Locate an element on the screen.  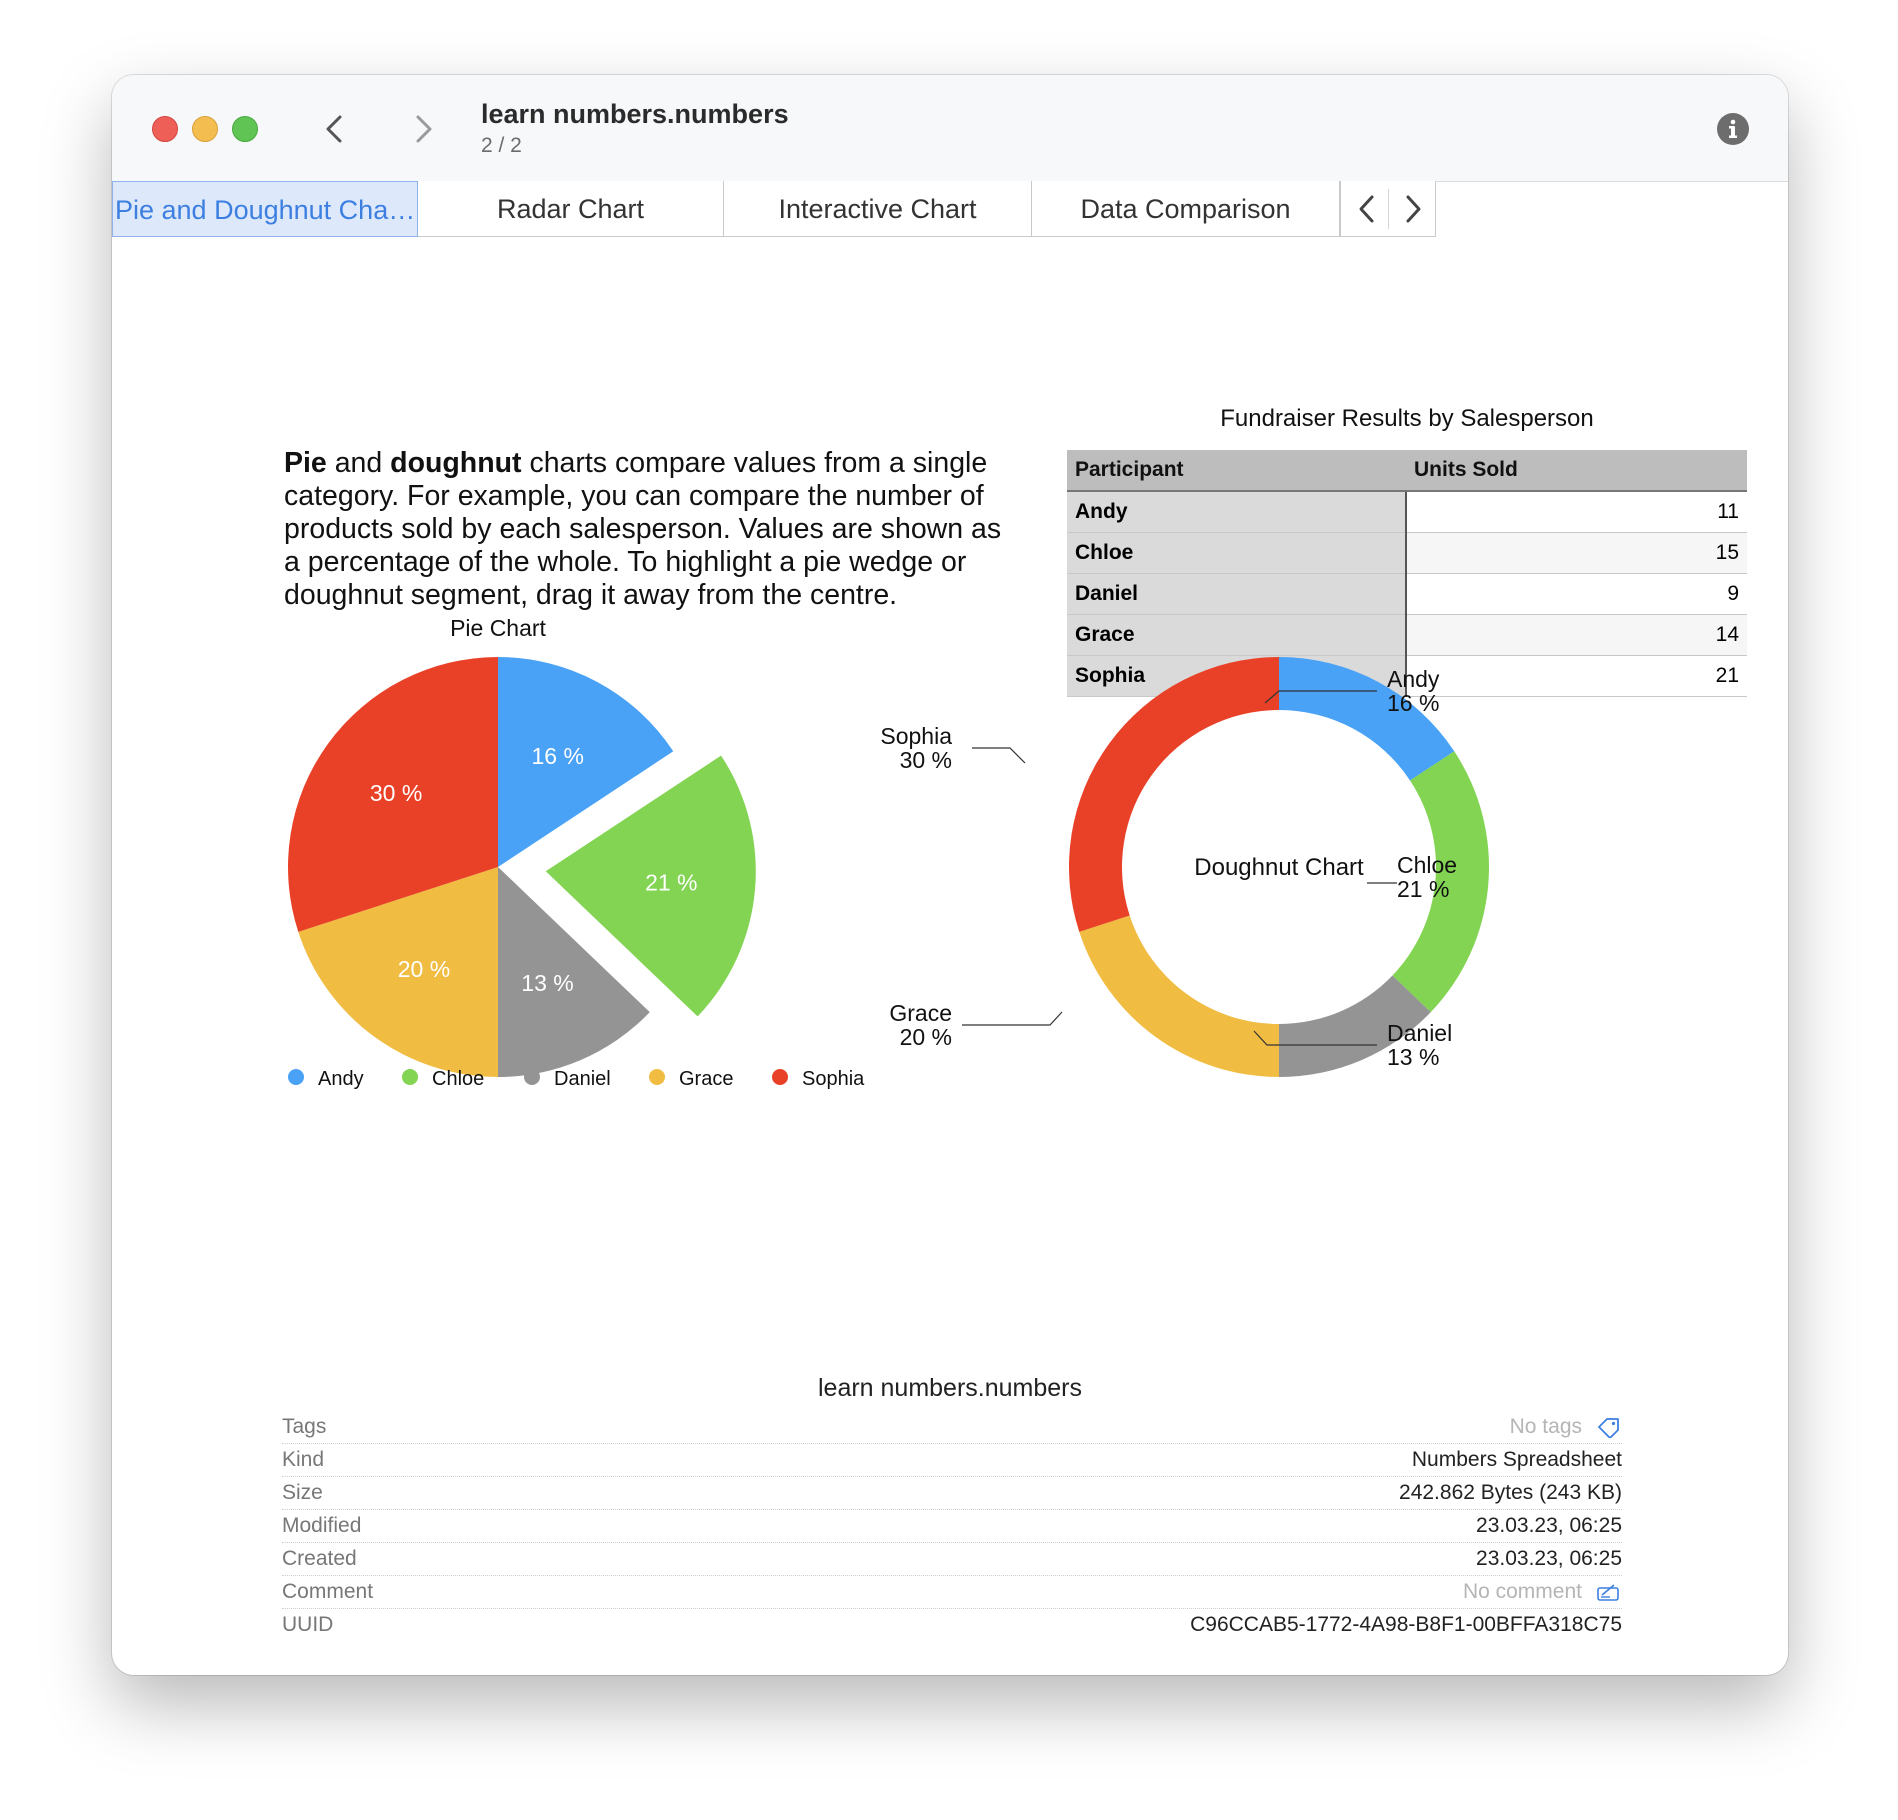
callout-value-grace: 20 % is located at coordinates (926, 1037).